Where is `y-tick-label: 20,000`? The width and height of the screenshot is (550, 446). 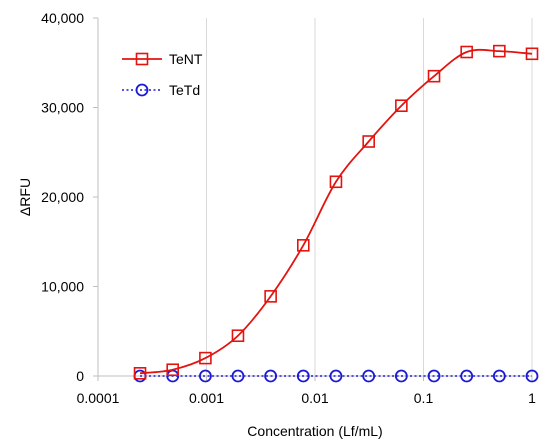
y-tick-label: 20,000 is located at coordinates (62, 197).